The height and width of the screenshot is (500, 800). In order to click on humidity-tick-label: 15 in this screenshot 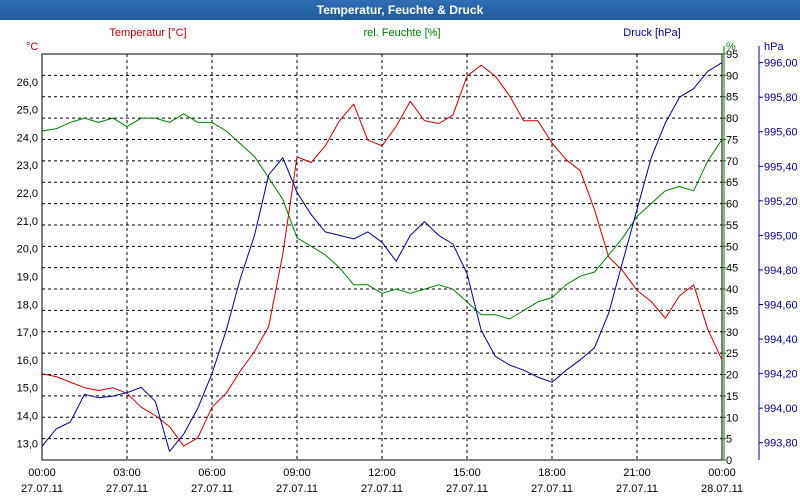, I will do `click(732, 397)`.